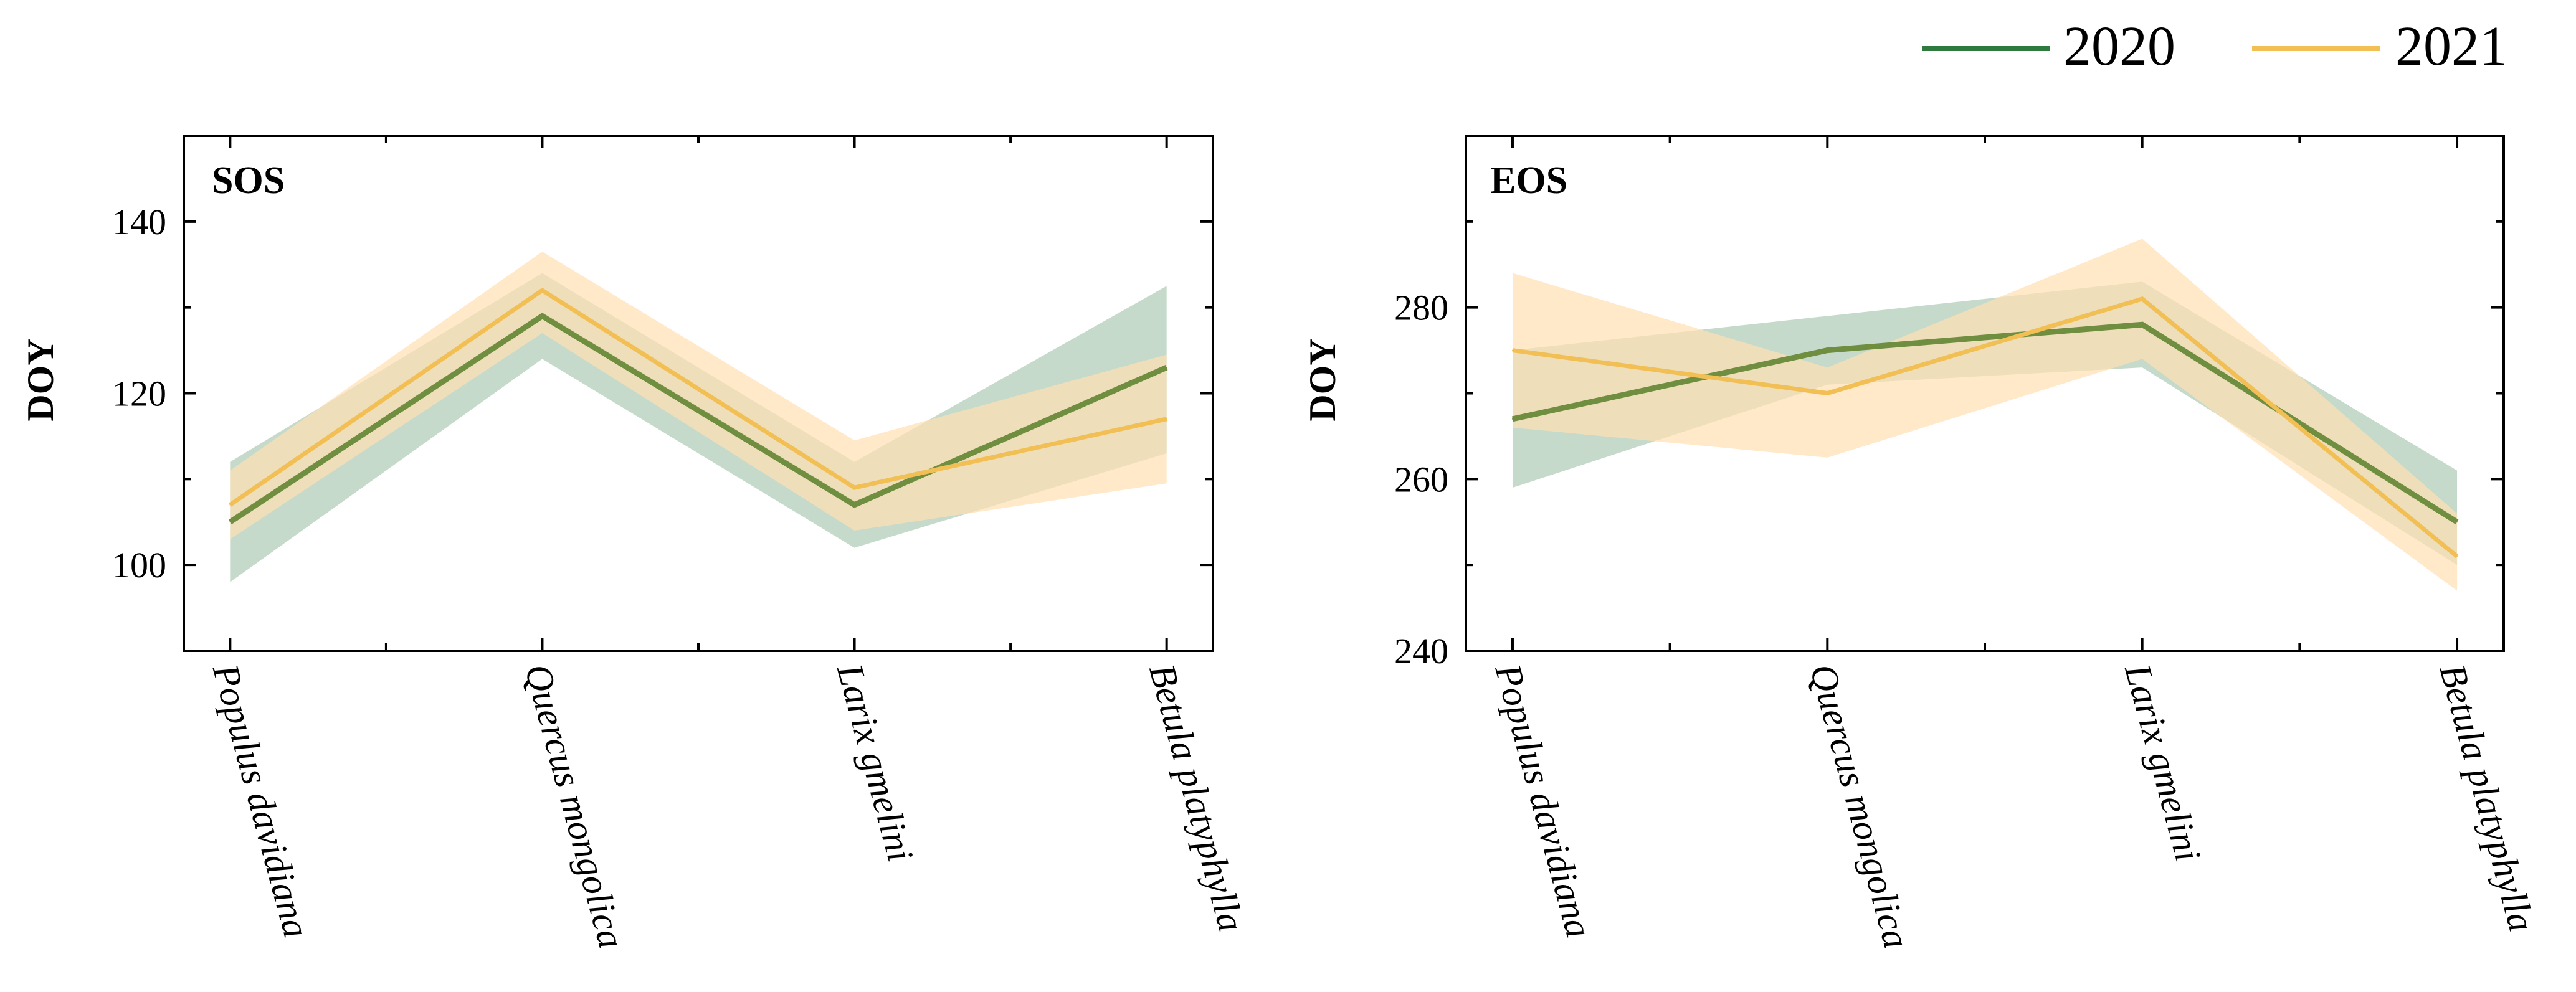 The width and height of the screenshot is (2576, 992). What do you see at coordinates (139, 222) in the screenshot?
I see `sos-y-tick-label: 140` at bounding box center [139, 222].